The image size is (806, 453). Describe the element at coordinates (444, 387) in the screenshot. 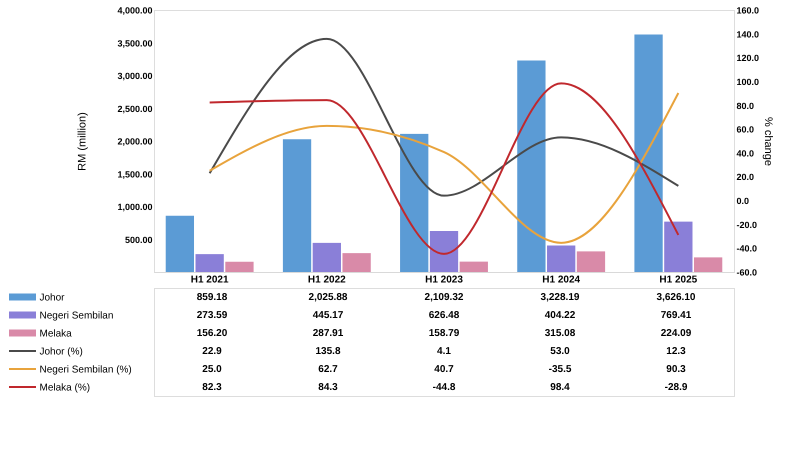

I see `data-label: -44.8` at that location.